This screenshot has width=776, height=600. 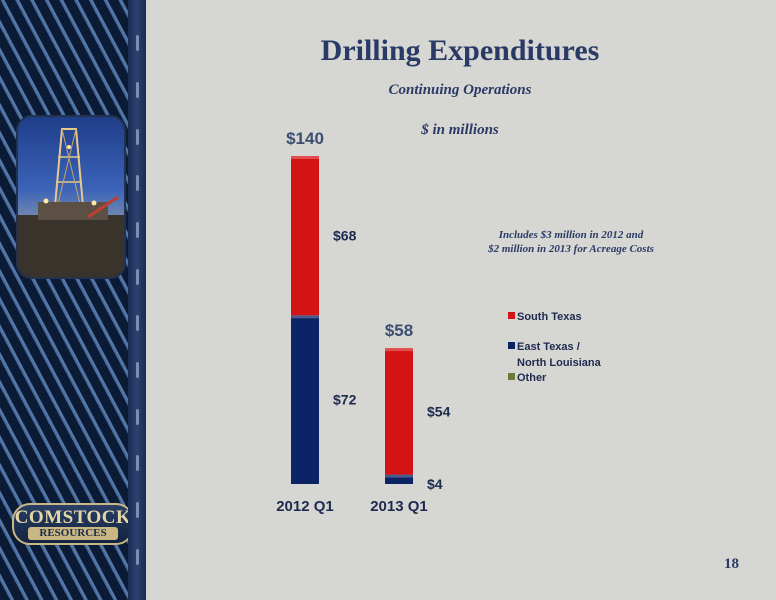 I want to click on category-label-0: 2012 Q1, so click(x=305, y=506).